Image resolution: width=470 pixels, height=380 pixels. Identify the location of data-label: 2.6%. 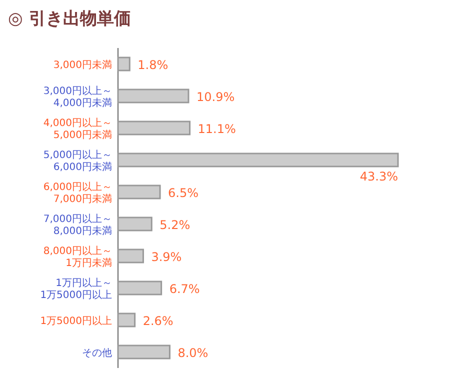
(158, 321).